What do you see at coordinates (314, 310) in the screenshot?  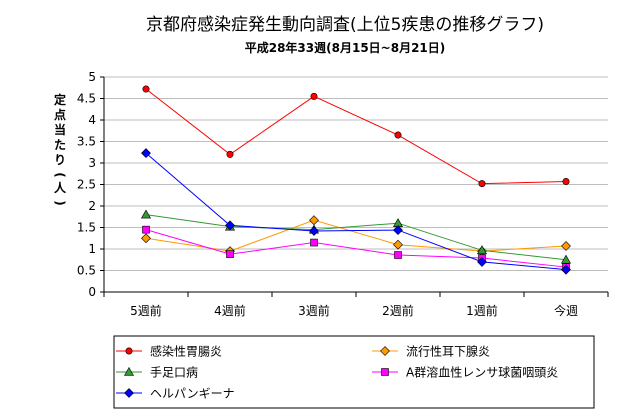 I see `x-tick-label: 3週前` at bounding box center [314, 310].